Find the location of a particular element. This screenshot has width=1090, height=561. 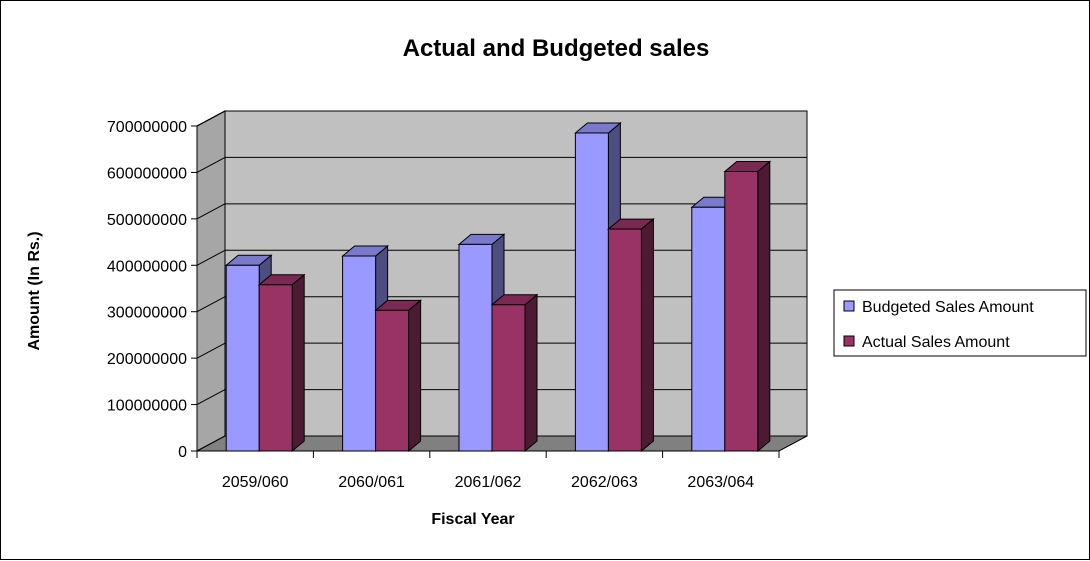

legend-box is located at coordinates (960, 323).